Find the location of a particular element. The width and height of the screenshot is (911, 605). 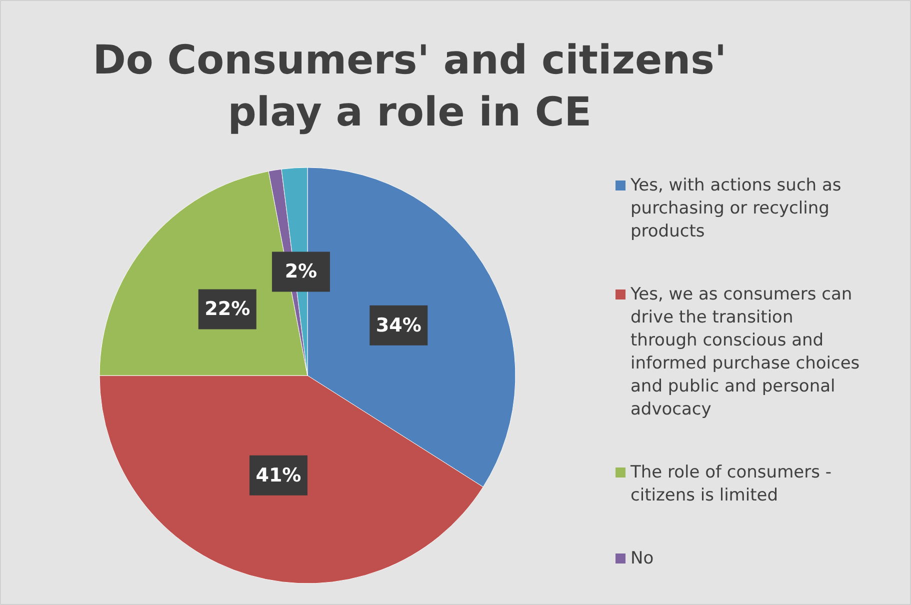

legend-label: Yes, with actions such as purchasing or recycling products is located at coordinates (736, 209).